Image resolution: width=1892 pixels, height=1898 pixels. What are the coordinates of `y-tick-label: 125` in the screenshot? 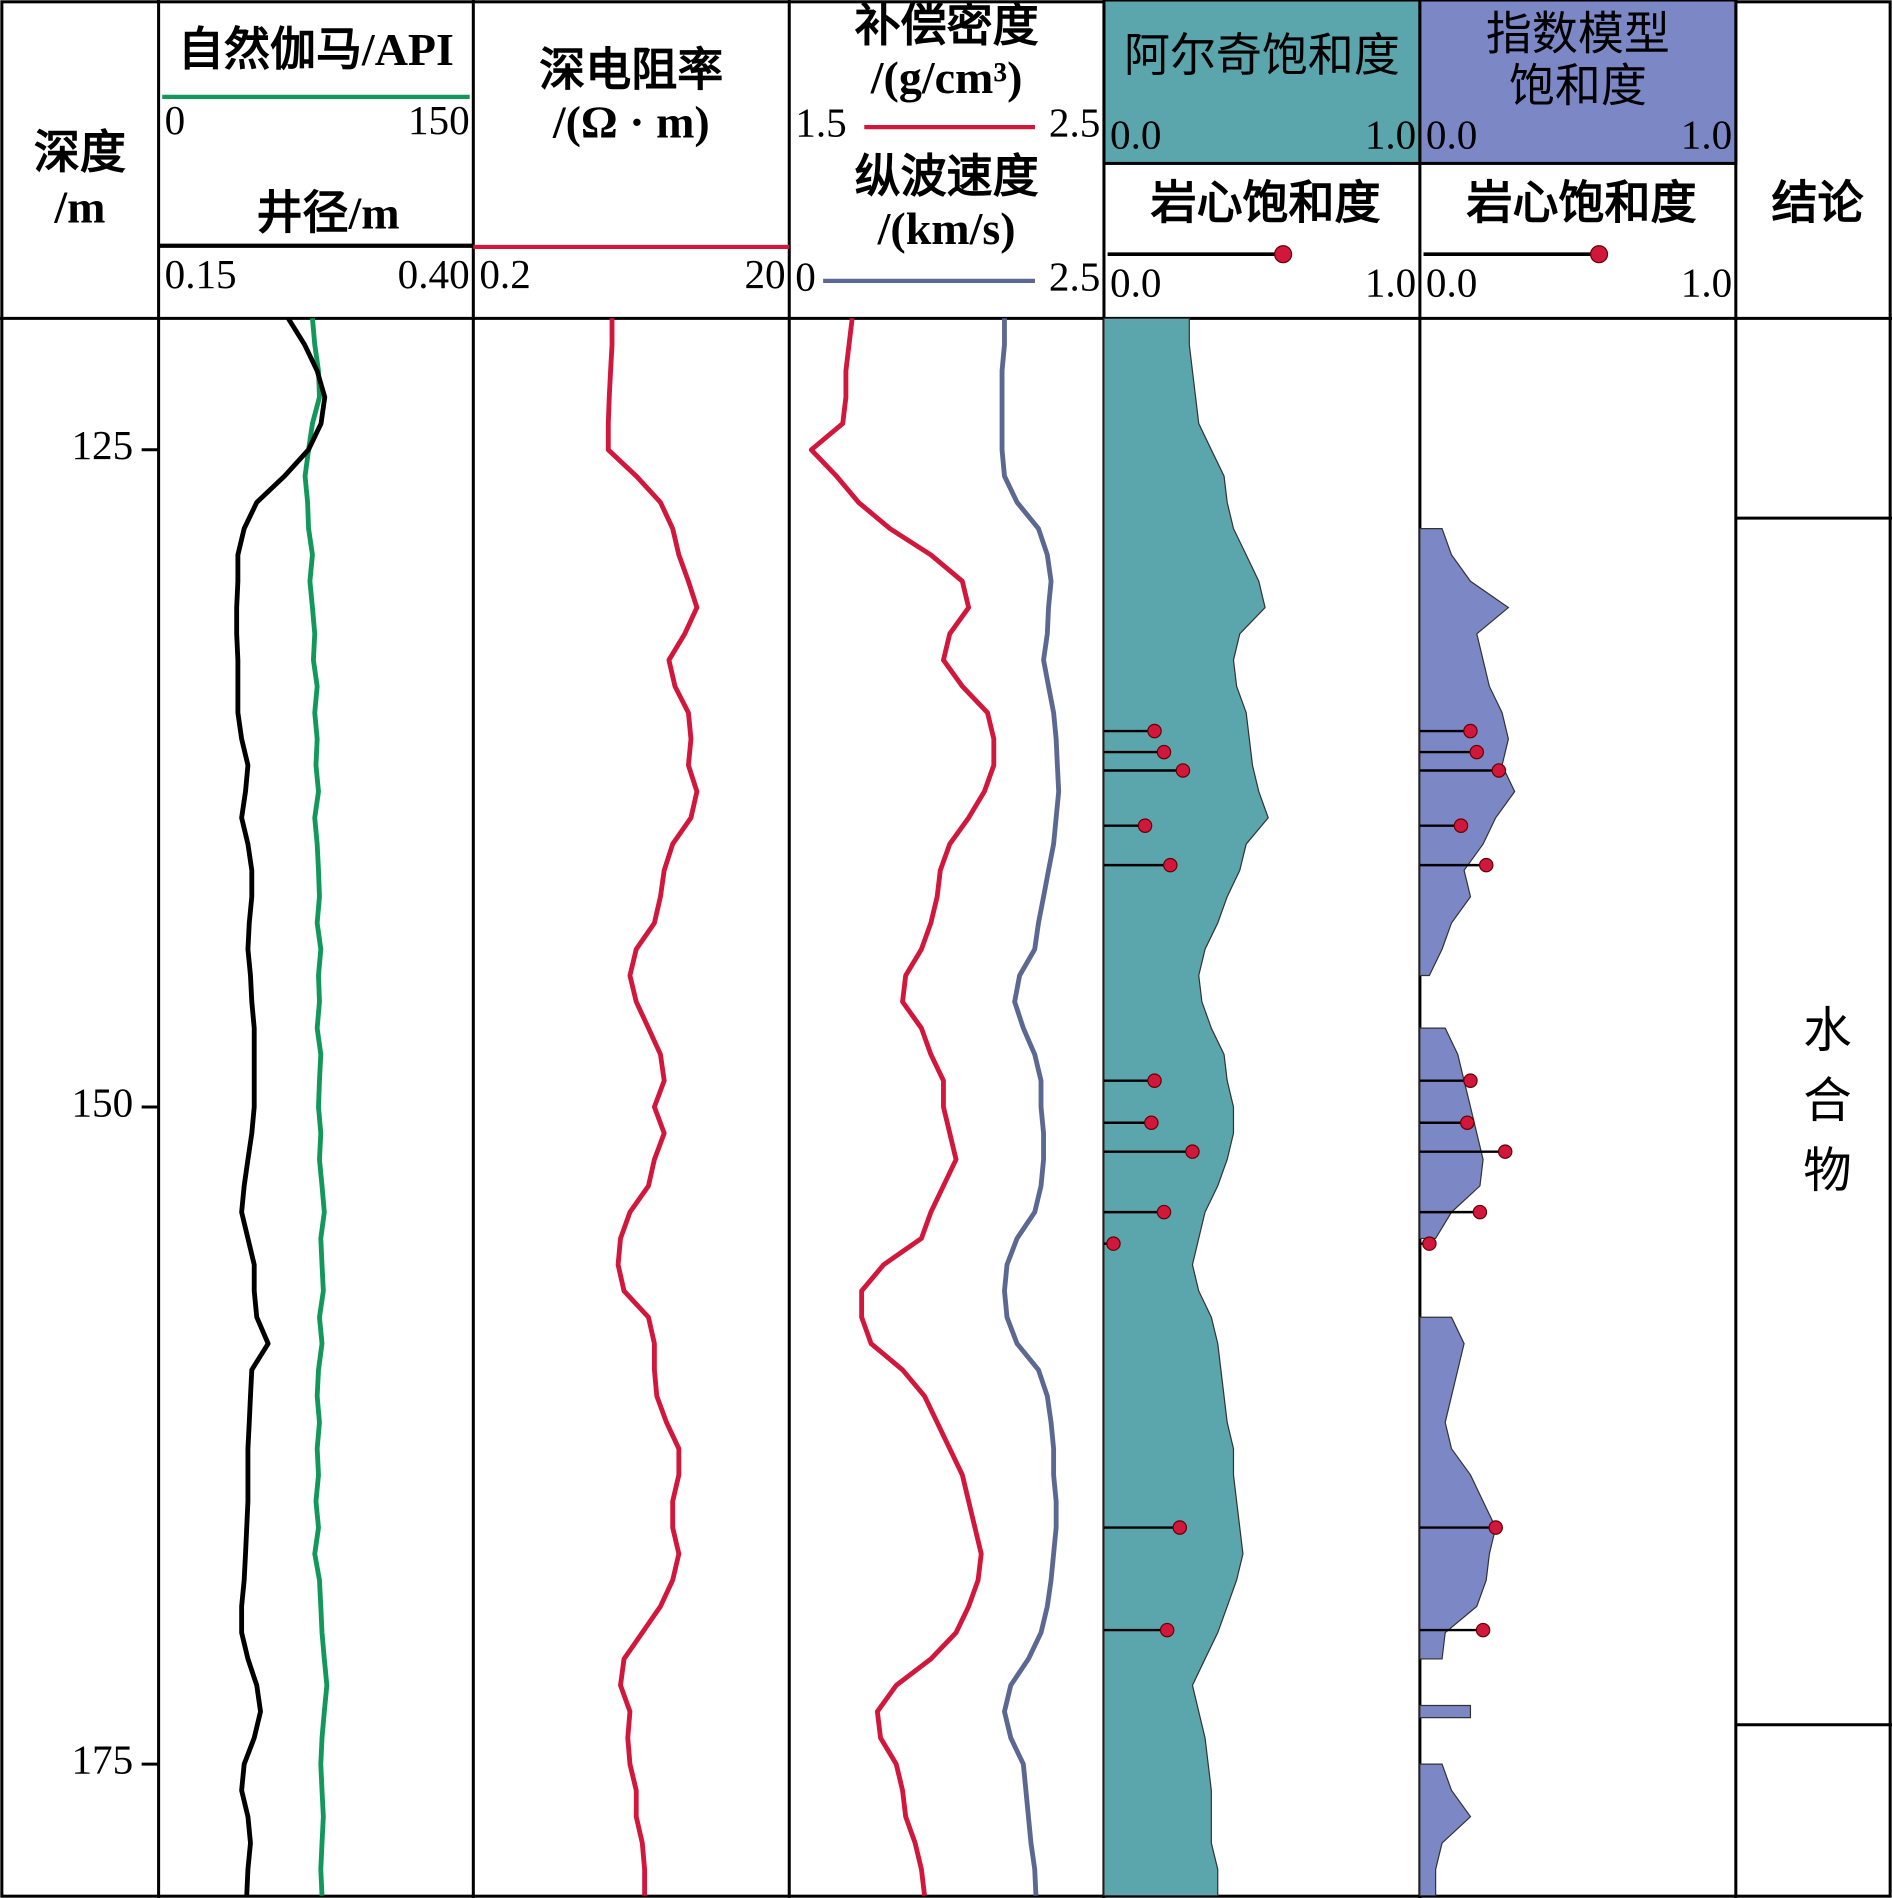 It's located at (102, 445).